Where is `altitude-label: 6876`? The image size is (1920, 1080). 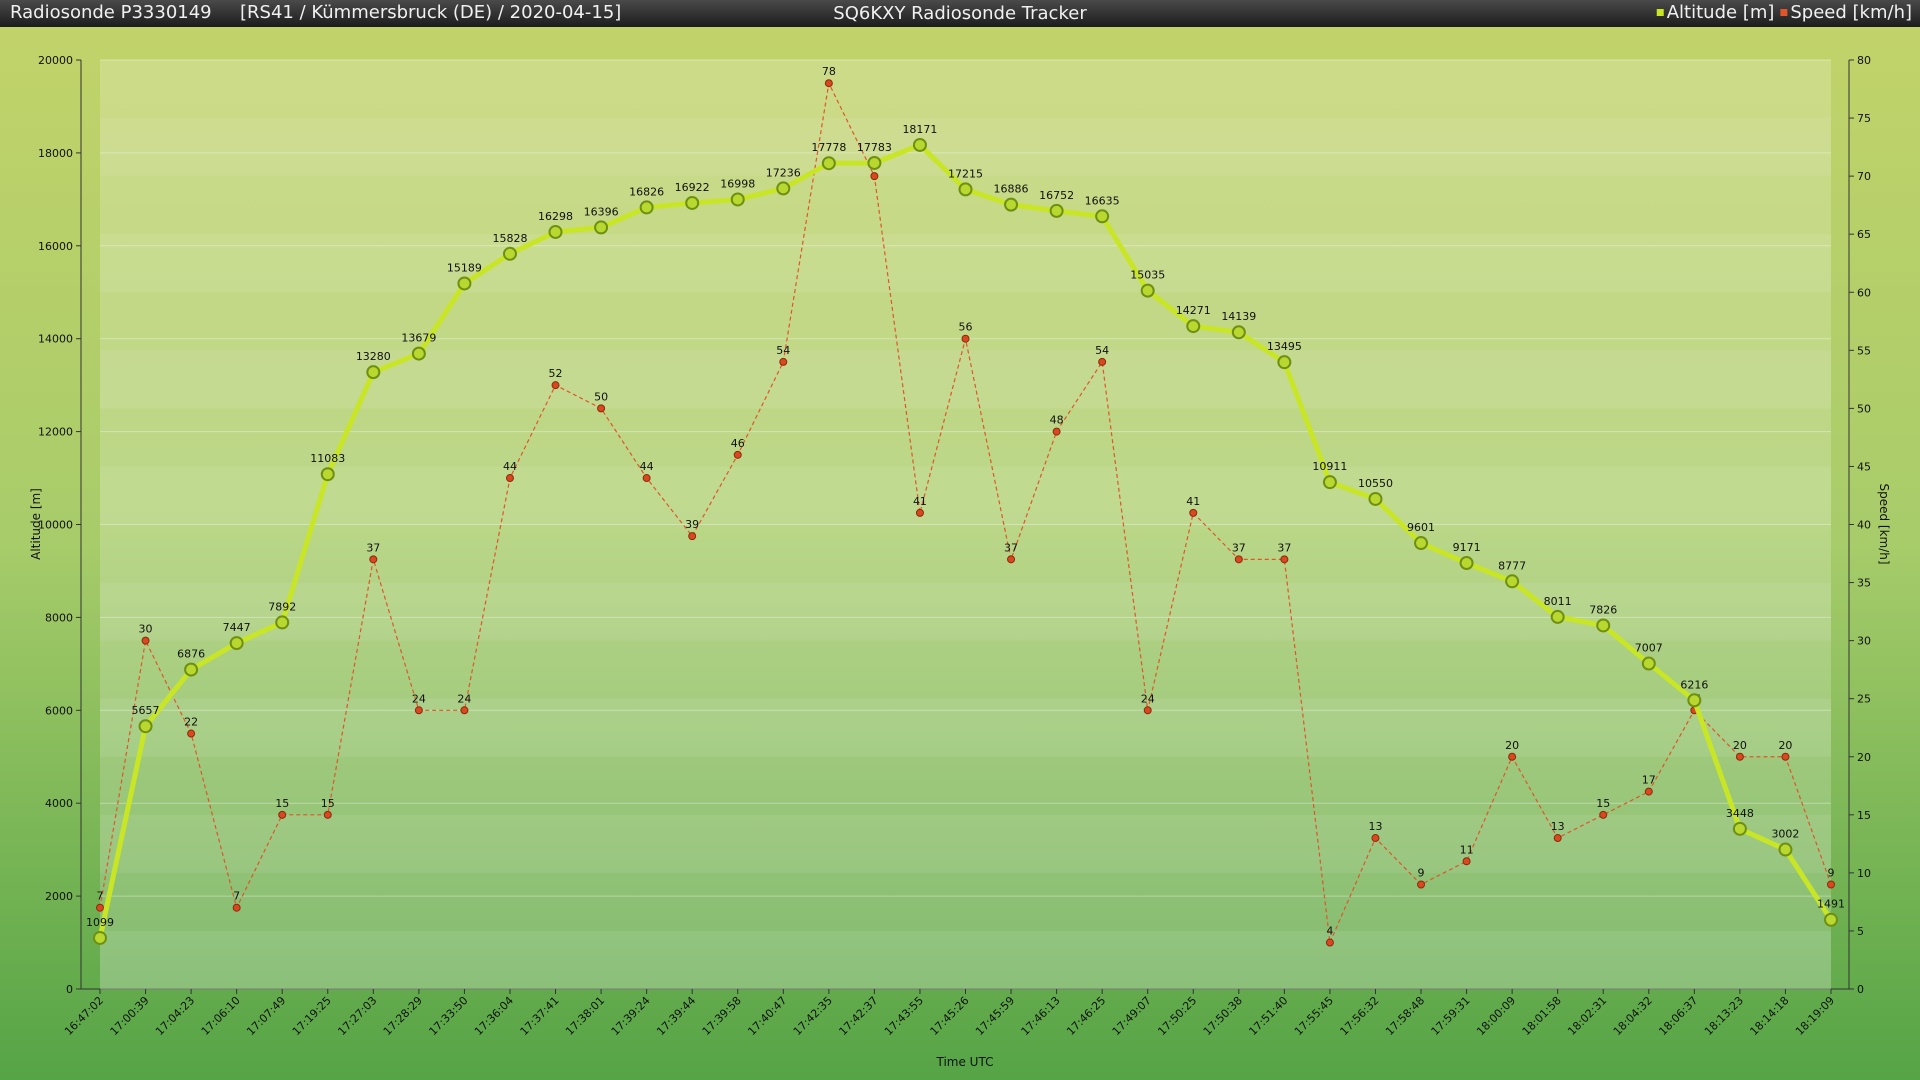
altitude-label: 6876 is located at coordinates (191, 654).